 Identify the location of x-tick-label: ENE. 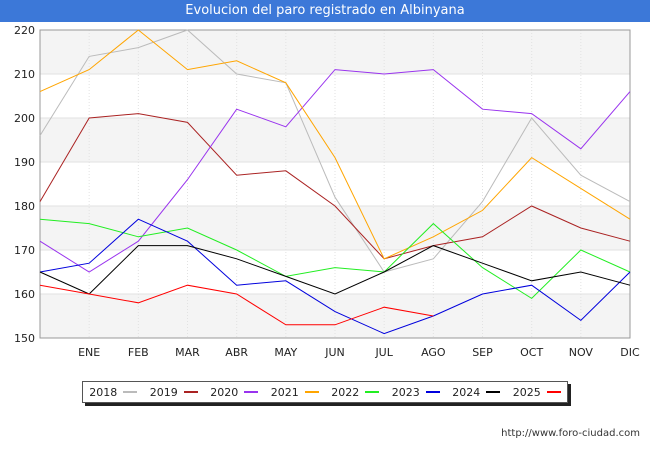
(89, 352).